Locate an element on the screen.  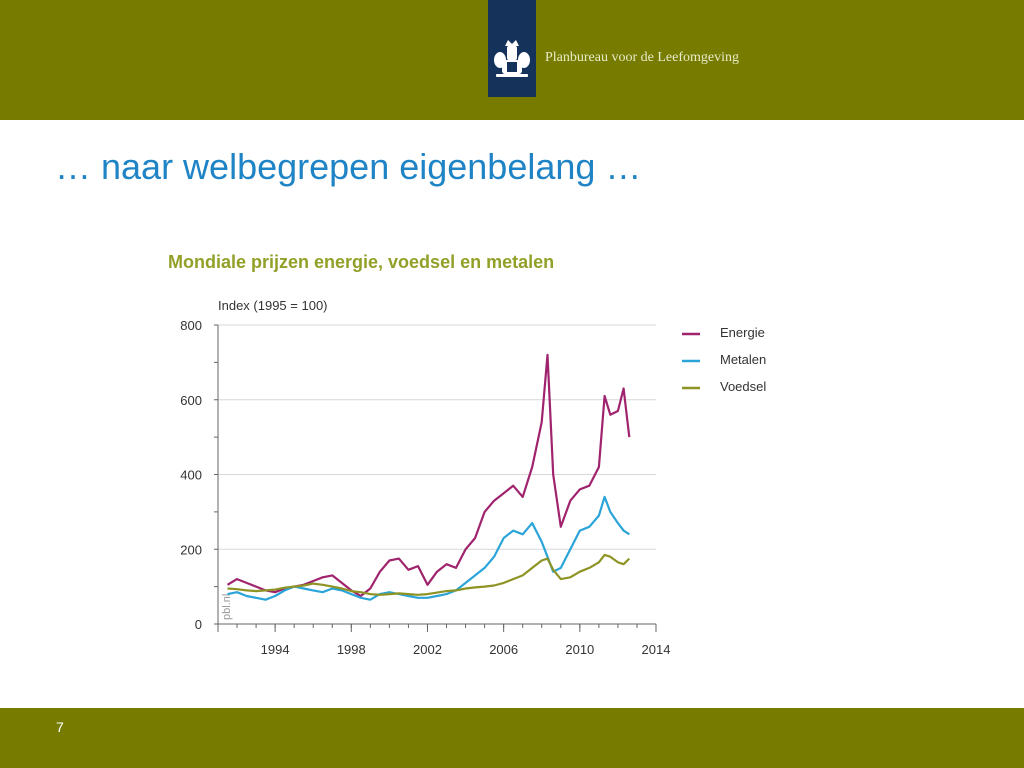
series-line-metalen is located at coordinates (428, 548).